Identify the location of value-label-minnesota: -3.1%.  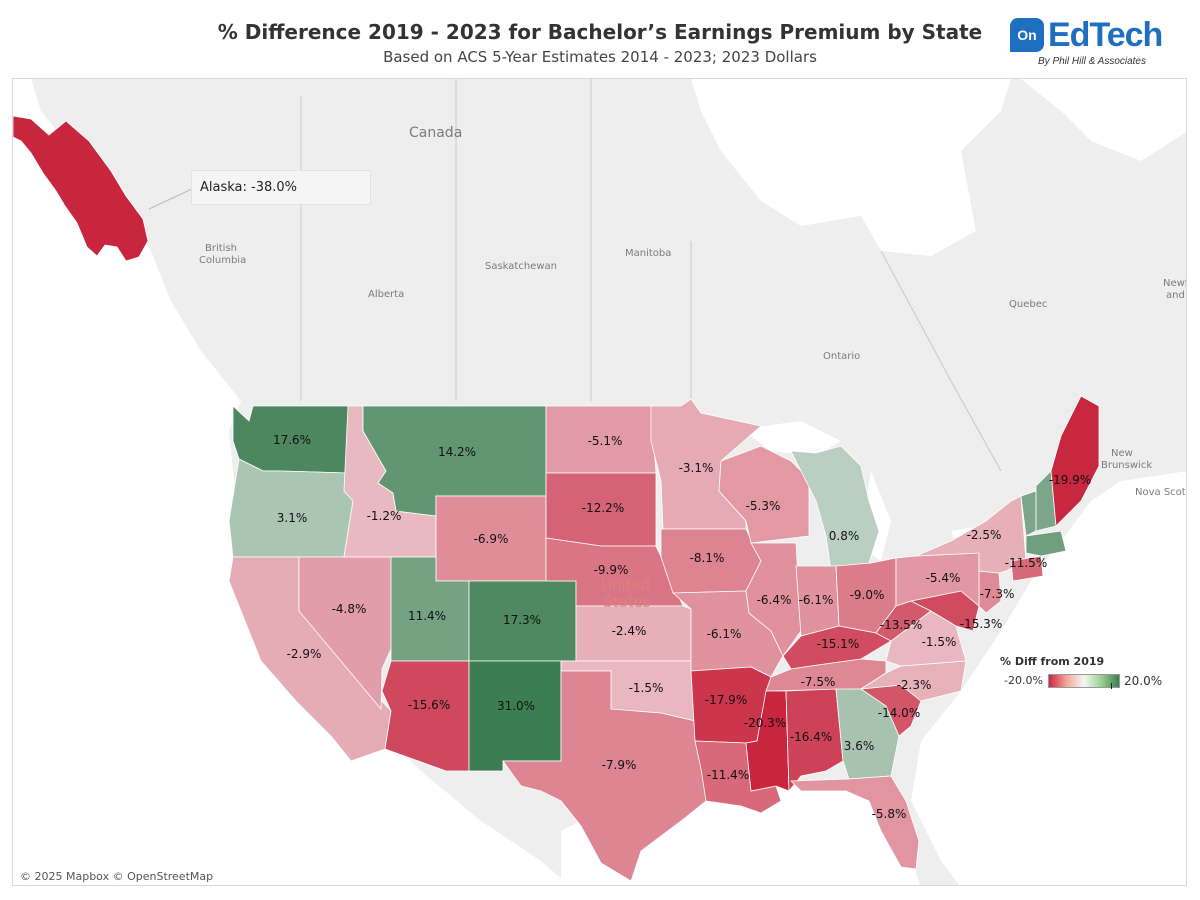
(696, 468).